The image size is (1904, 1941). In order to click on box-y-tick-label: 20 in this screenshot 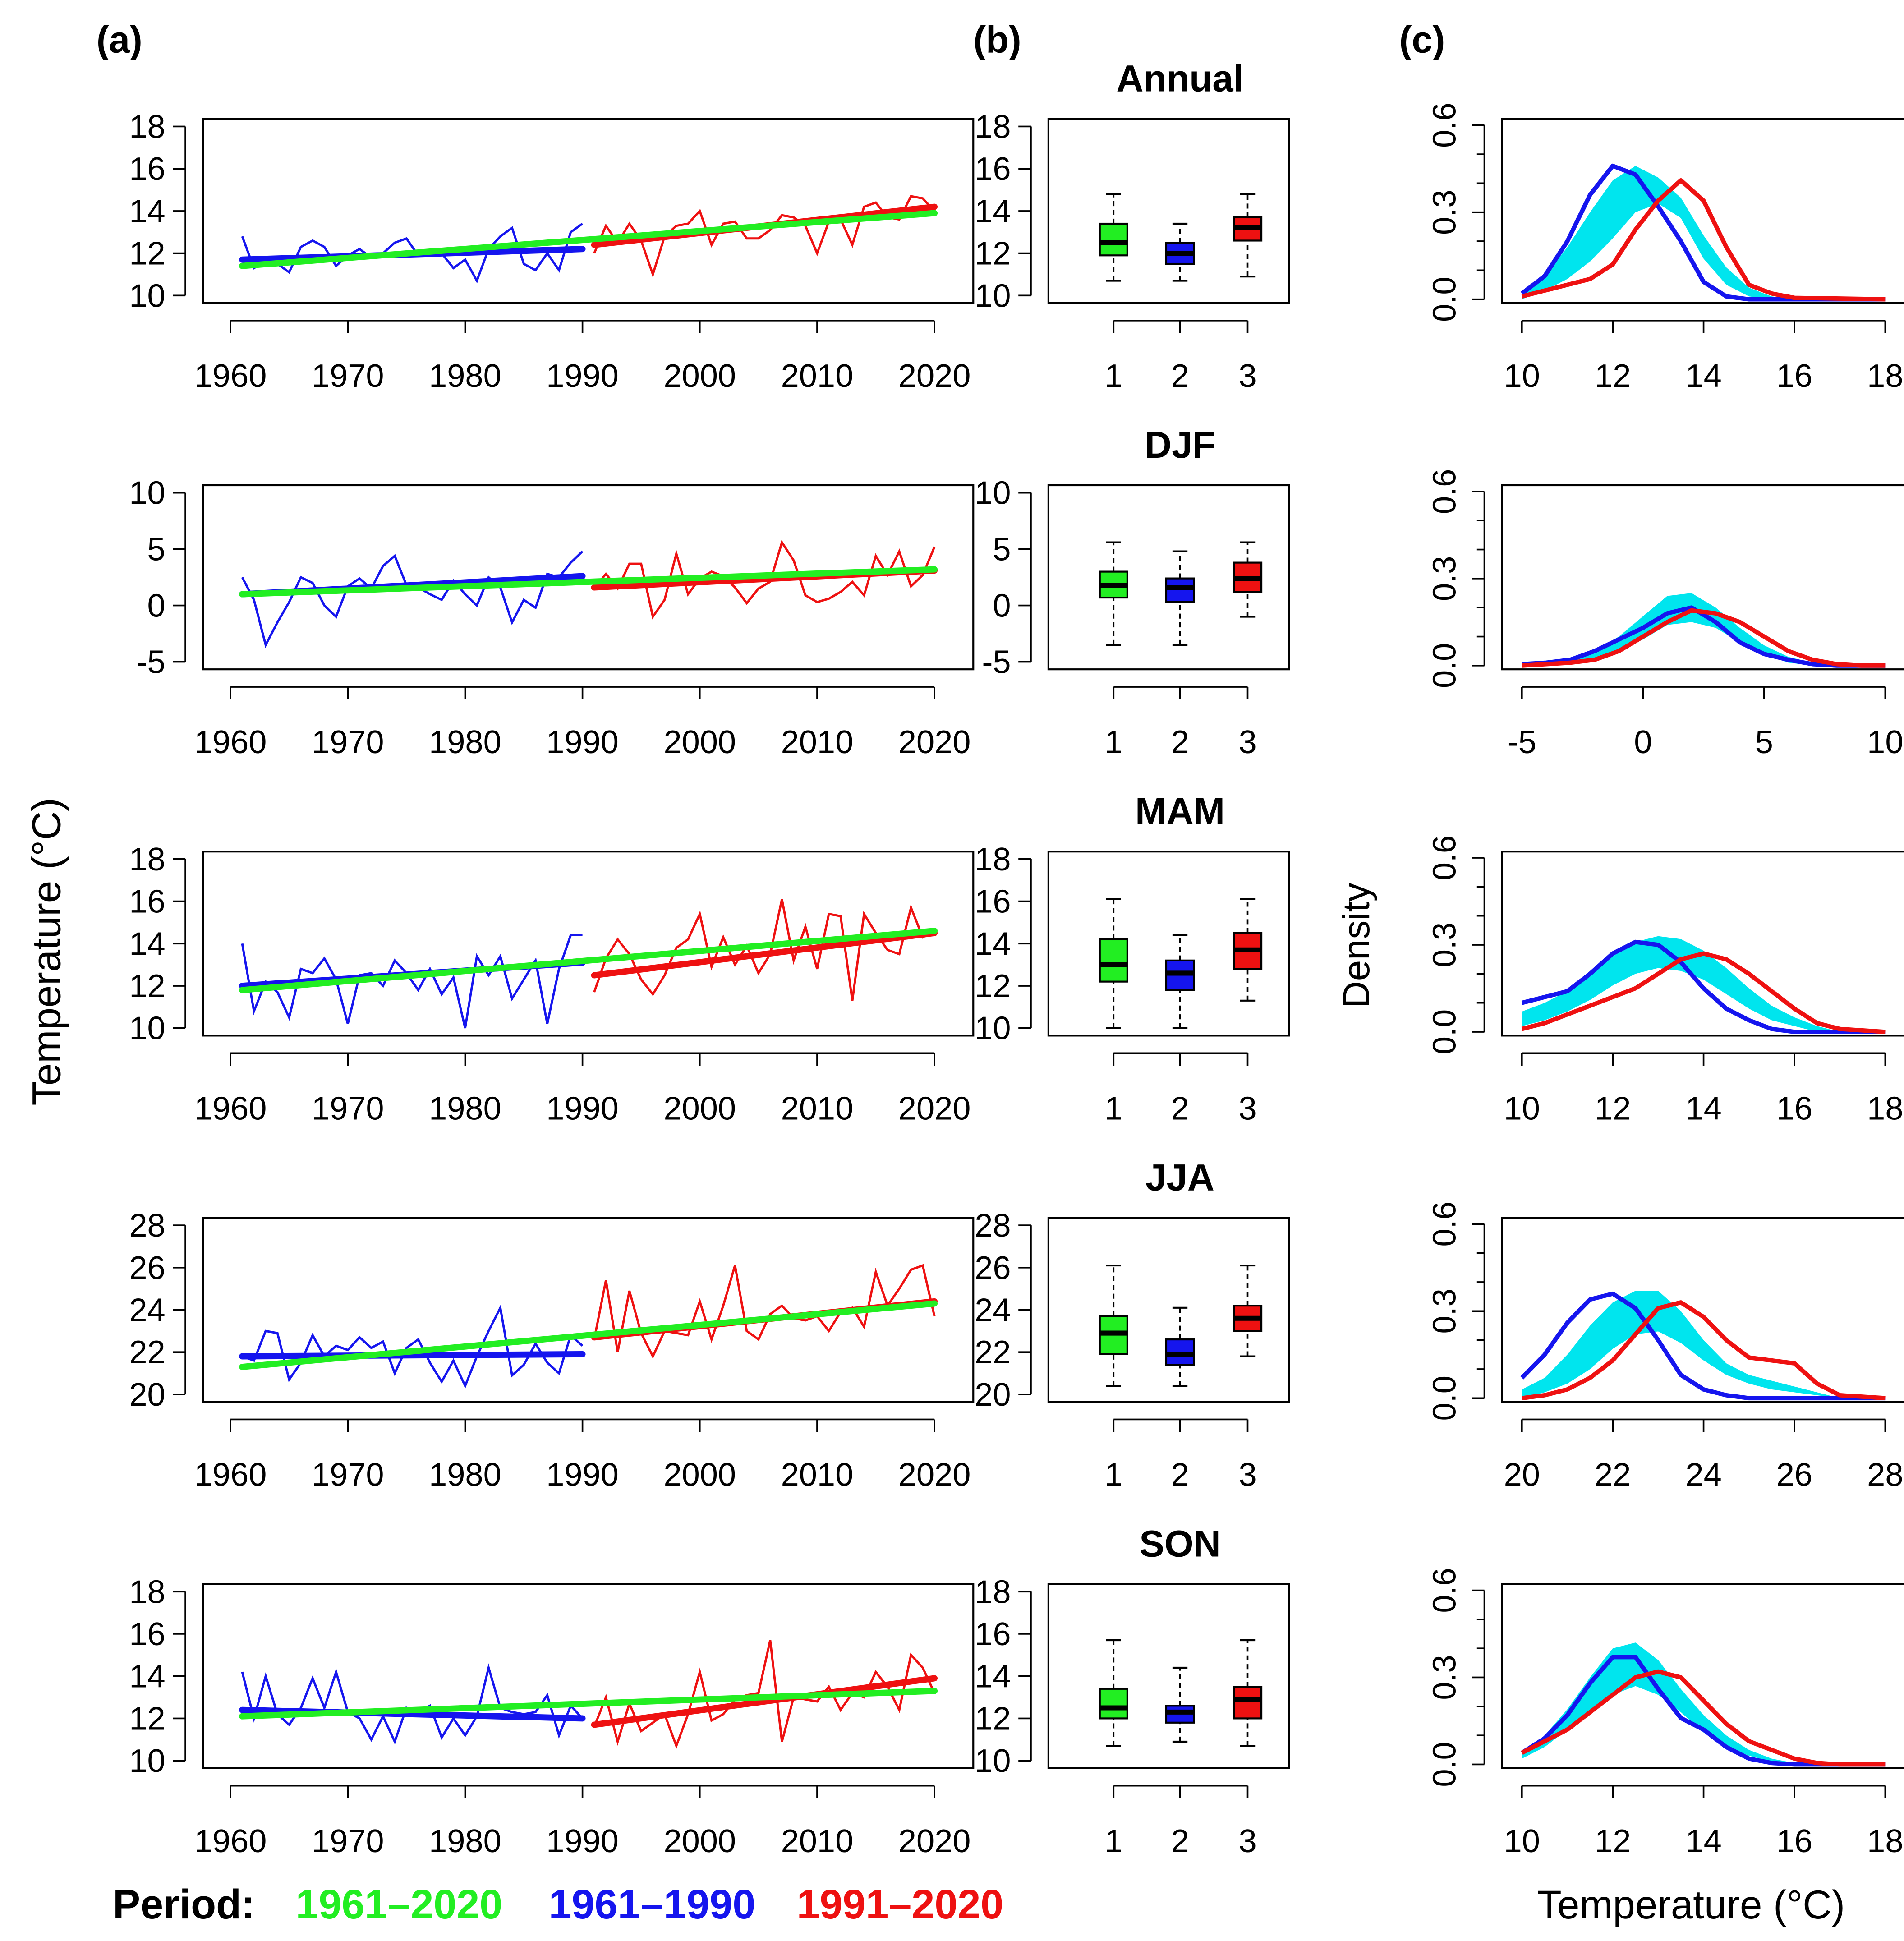, I will do `click(993, 1395)`.